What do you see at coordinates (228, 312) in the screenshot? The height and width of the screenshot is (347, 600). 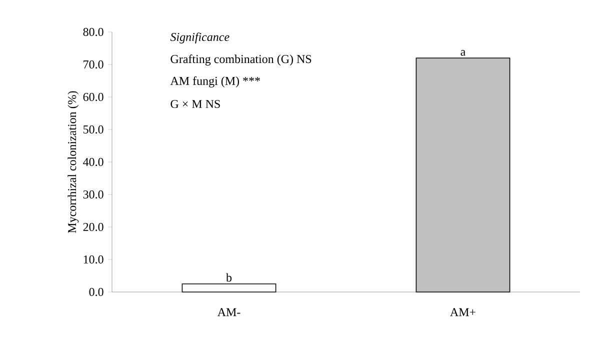 I see `x-tick-label: AM-` at bounding box center [228, 312].